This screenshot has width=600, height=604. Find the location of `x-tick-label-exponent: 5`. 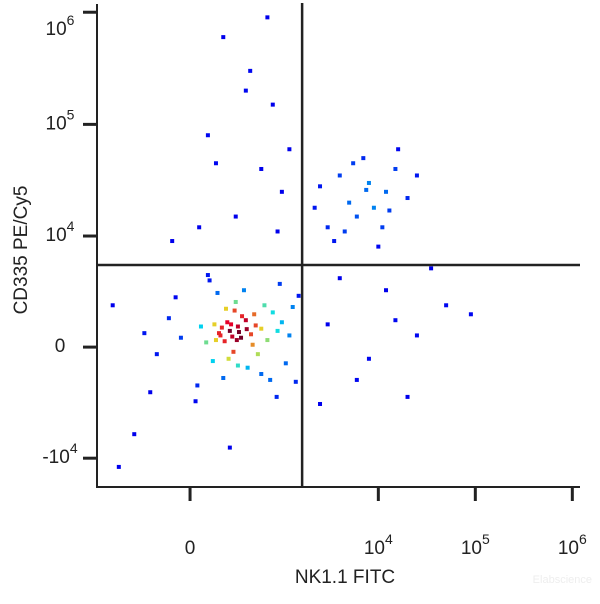

x-tick-label-exponent: 5 is located at coordinates (486, 539).